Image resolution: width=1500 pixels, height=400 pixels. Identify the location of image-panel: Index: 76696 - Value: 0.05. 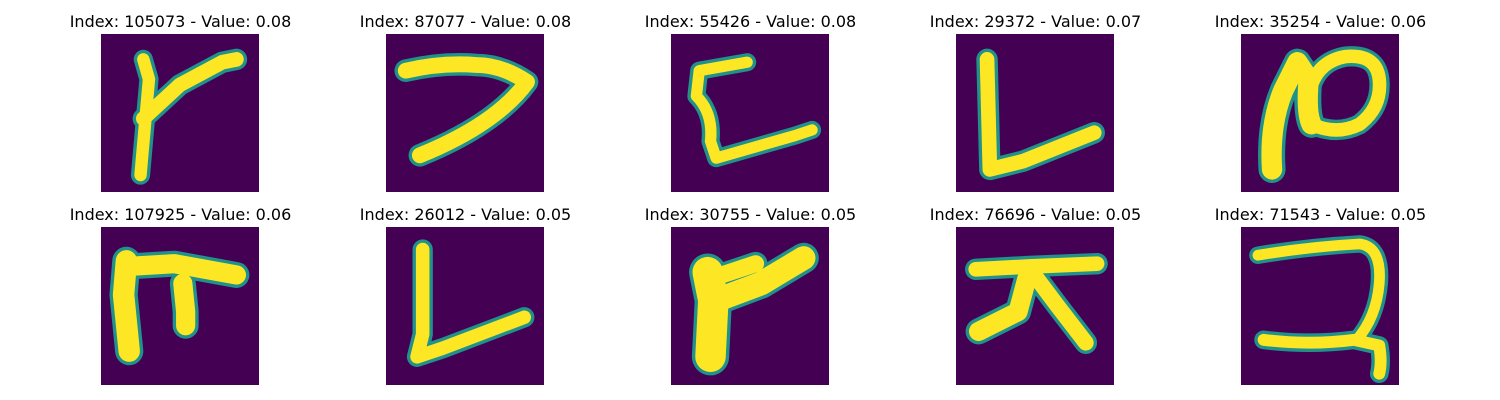
(1035, 300).